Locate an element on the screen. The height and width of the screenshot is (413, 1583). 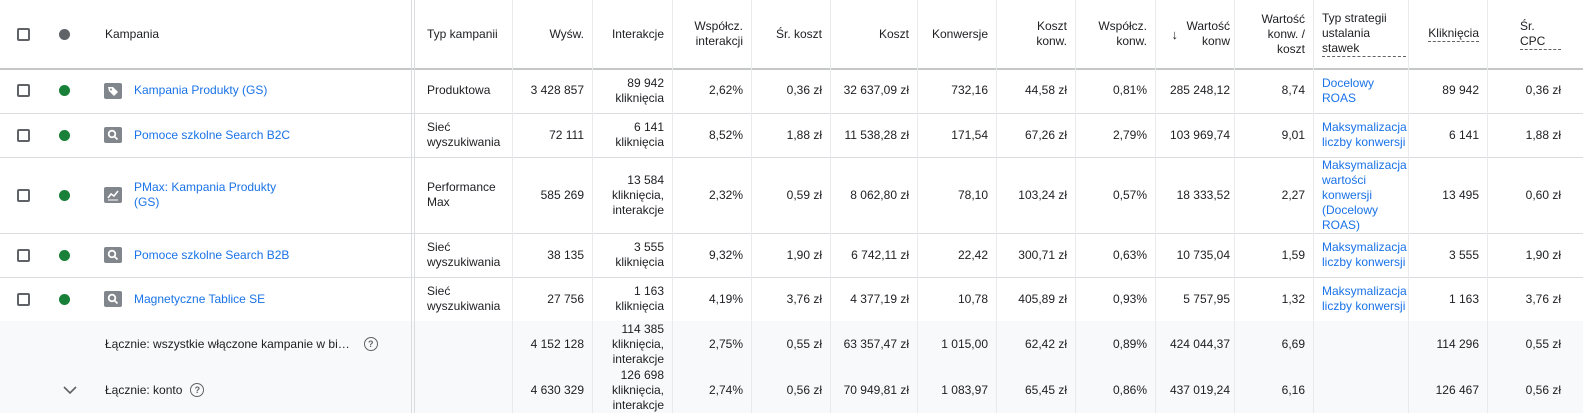
totals-label: Łącznie: konto is located at coordinates (144, 389).